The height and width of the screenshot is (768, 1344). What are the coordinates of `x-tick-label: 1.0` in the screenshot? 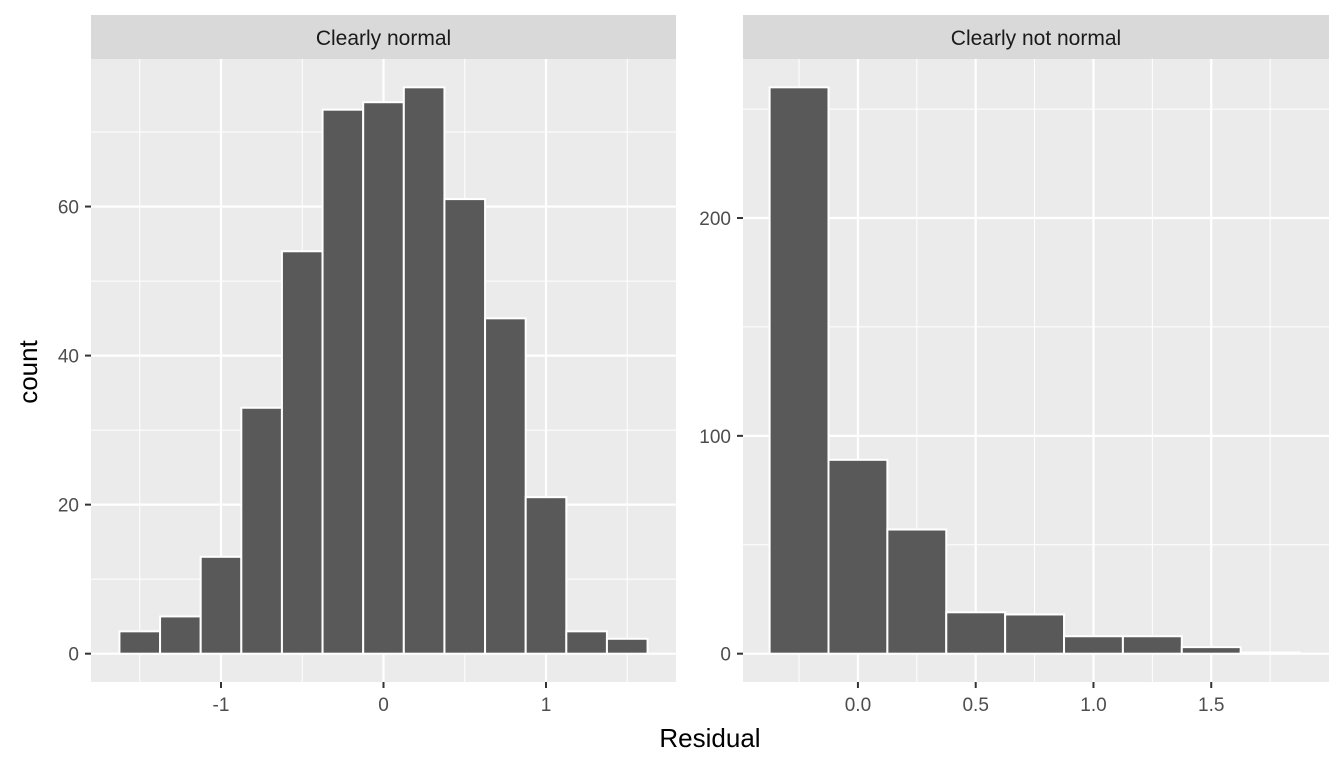 It's located at (1093, 705).